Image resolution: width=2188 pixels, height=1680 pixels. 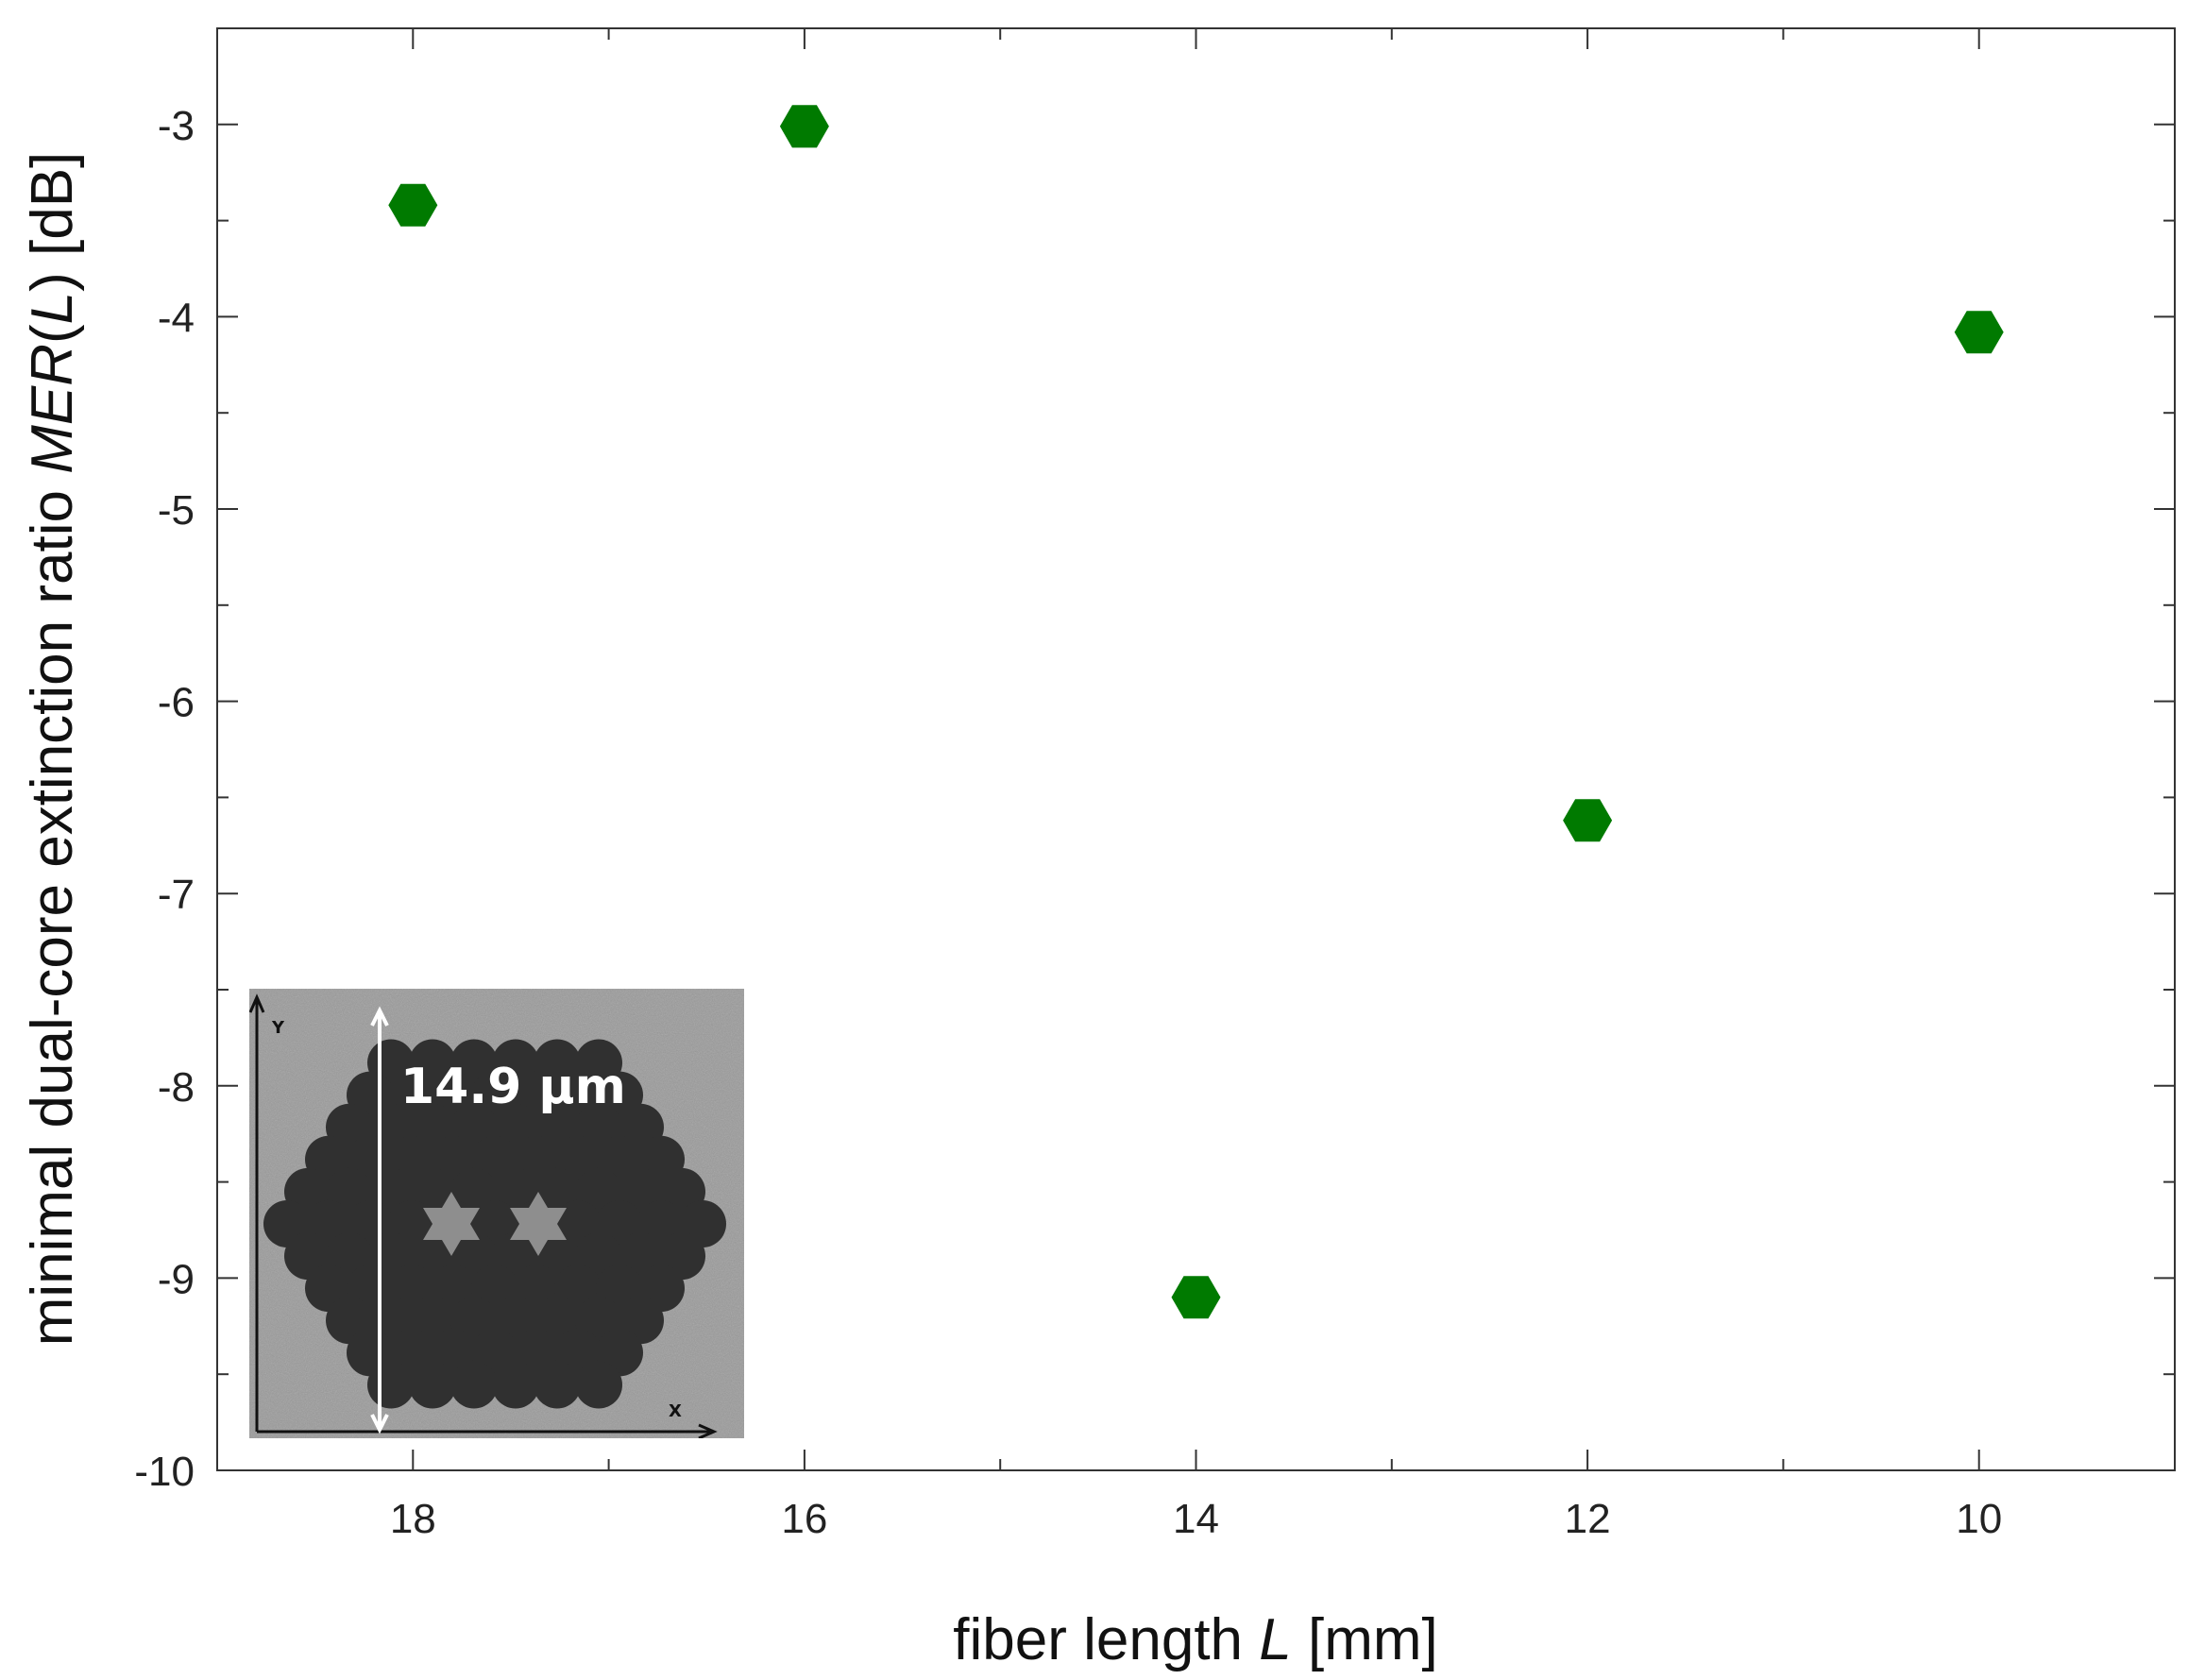 What do you see at coordinates (538, 1224) in the screenshot?
I see `core-right` at bounding box center [538, 1224].